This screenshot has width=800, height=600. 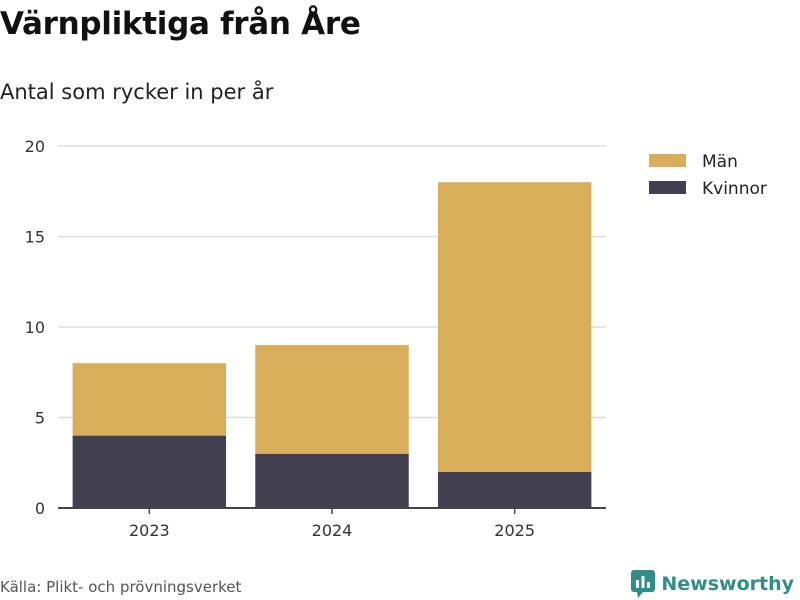 What do you see at coordinates (643, 584) in the screenshot?
I see `newsworthy-logo-icon` at bounding box center [643, 584].